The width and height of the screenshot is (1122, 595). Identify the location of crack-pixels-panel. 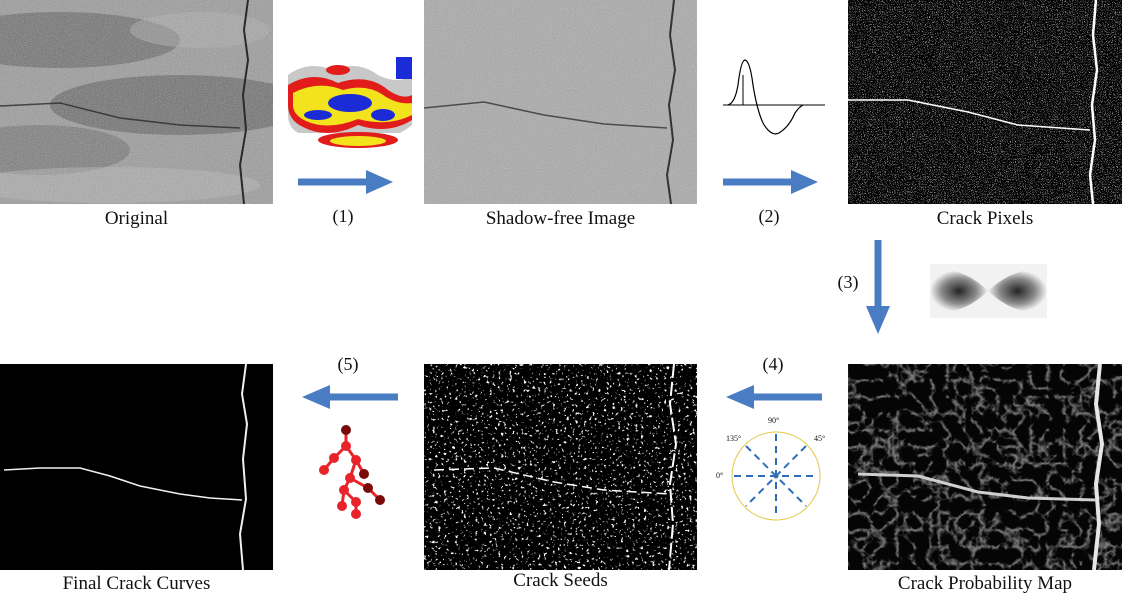
(985, 102).